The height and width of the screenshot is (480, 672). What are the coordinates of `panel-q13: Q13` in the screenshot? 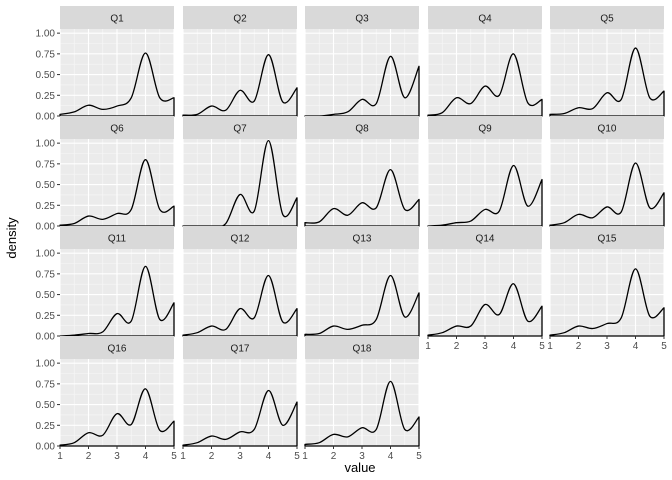 It's located at (362, 281).